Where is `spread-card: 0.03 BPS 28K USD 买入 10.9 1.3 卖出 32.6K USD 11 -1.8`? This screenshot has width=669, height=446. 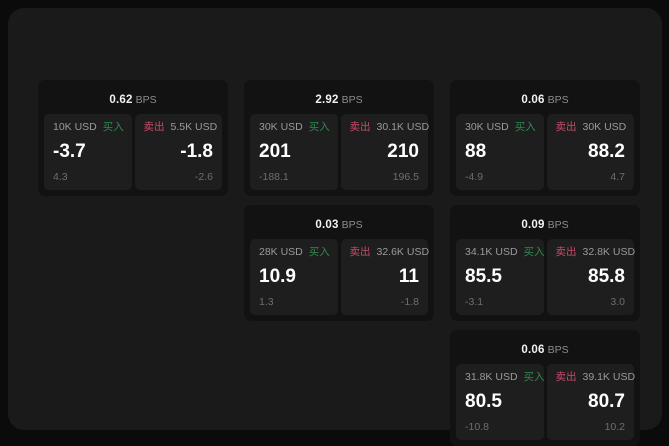
spread-card: 0.03 BPS 28K USD 买入 10.9 1.3 卖出 32.6K USD 11 -1.8 is located at coordinates (339, 263).